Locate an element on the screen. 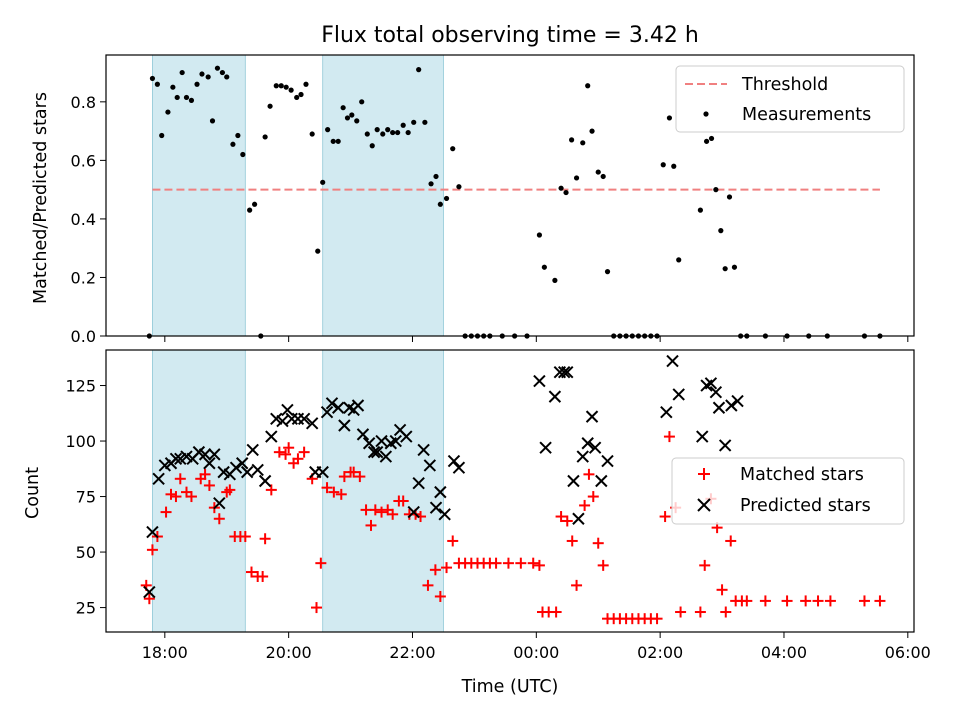 Image resolution: width=960 pixels, height=720 pixels. predicted-legend-marker is located at coordinates (704, 505).